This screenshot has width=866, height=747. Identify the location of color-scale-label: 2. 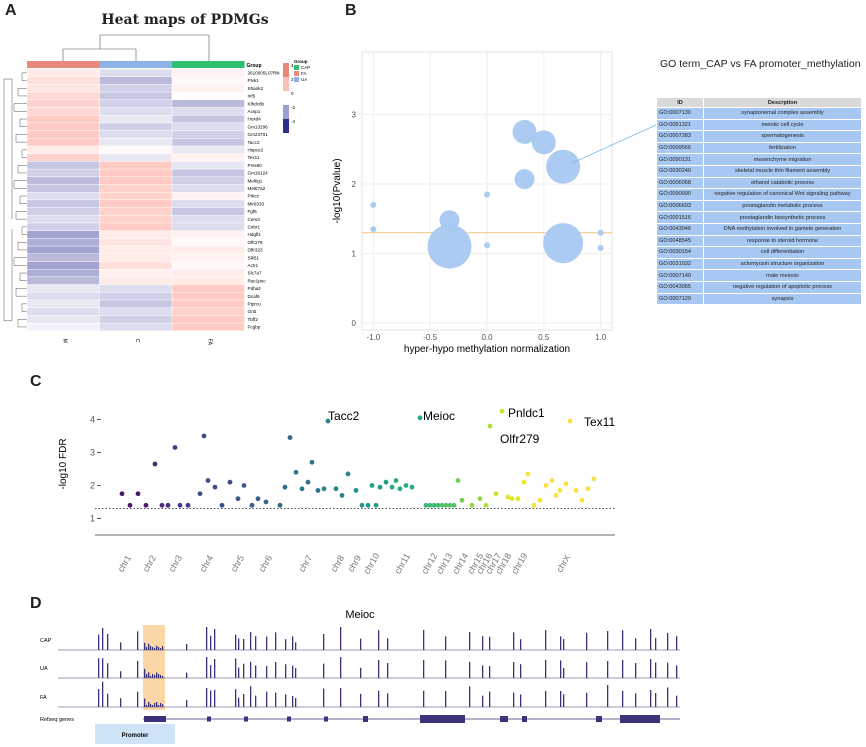
(292, 79).